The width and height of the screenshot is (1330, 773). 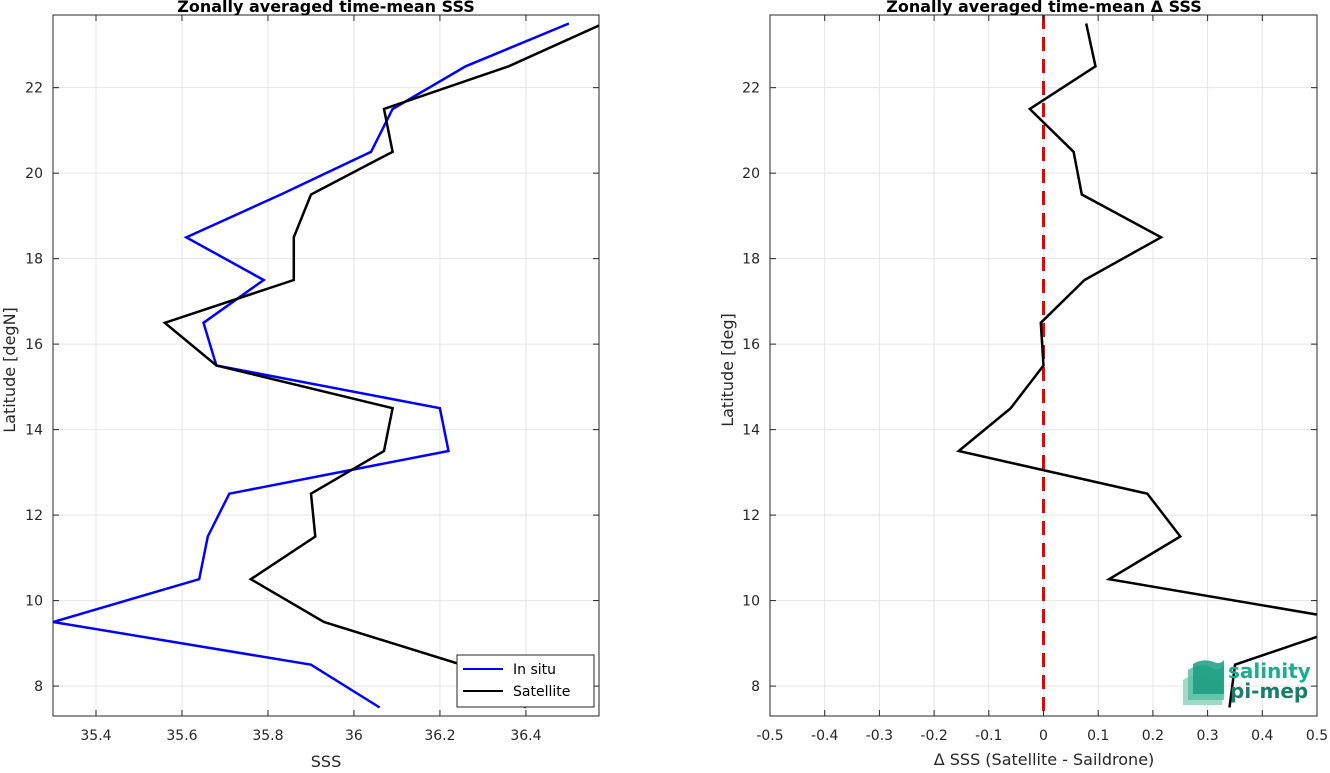 What do you see at coordinates (326, 8) in the screenshot?
I see `left-title: Zonally averaged time-mean SSS` at bounding box center [326, 8].